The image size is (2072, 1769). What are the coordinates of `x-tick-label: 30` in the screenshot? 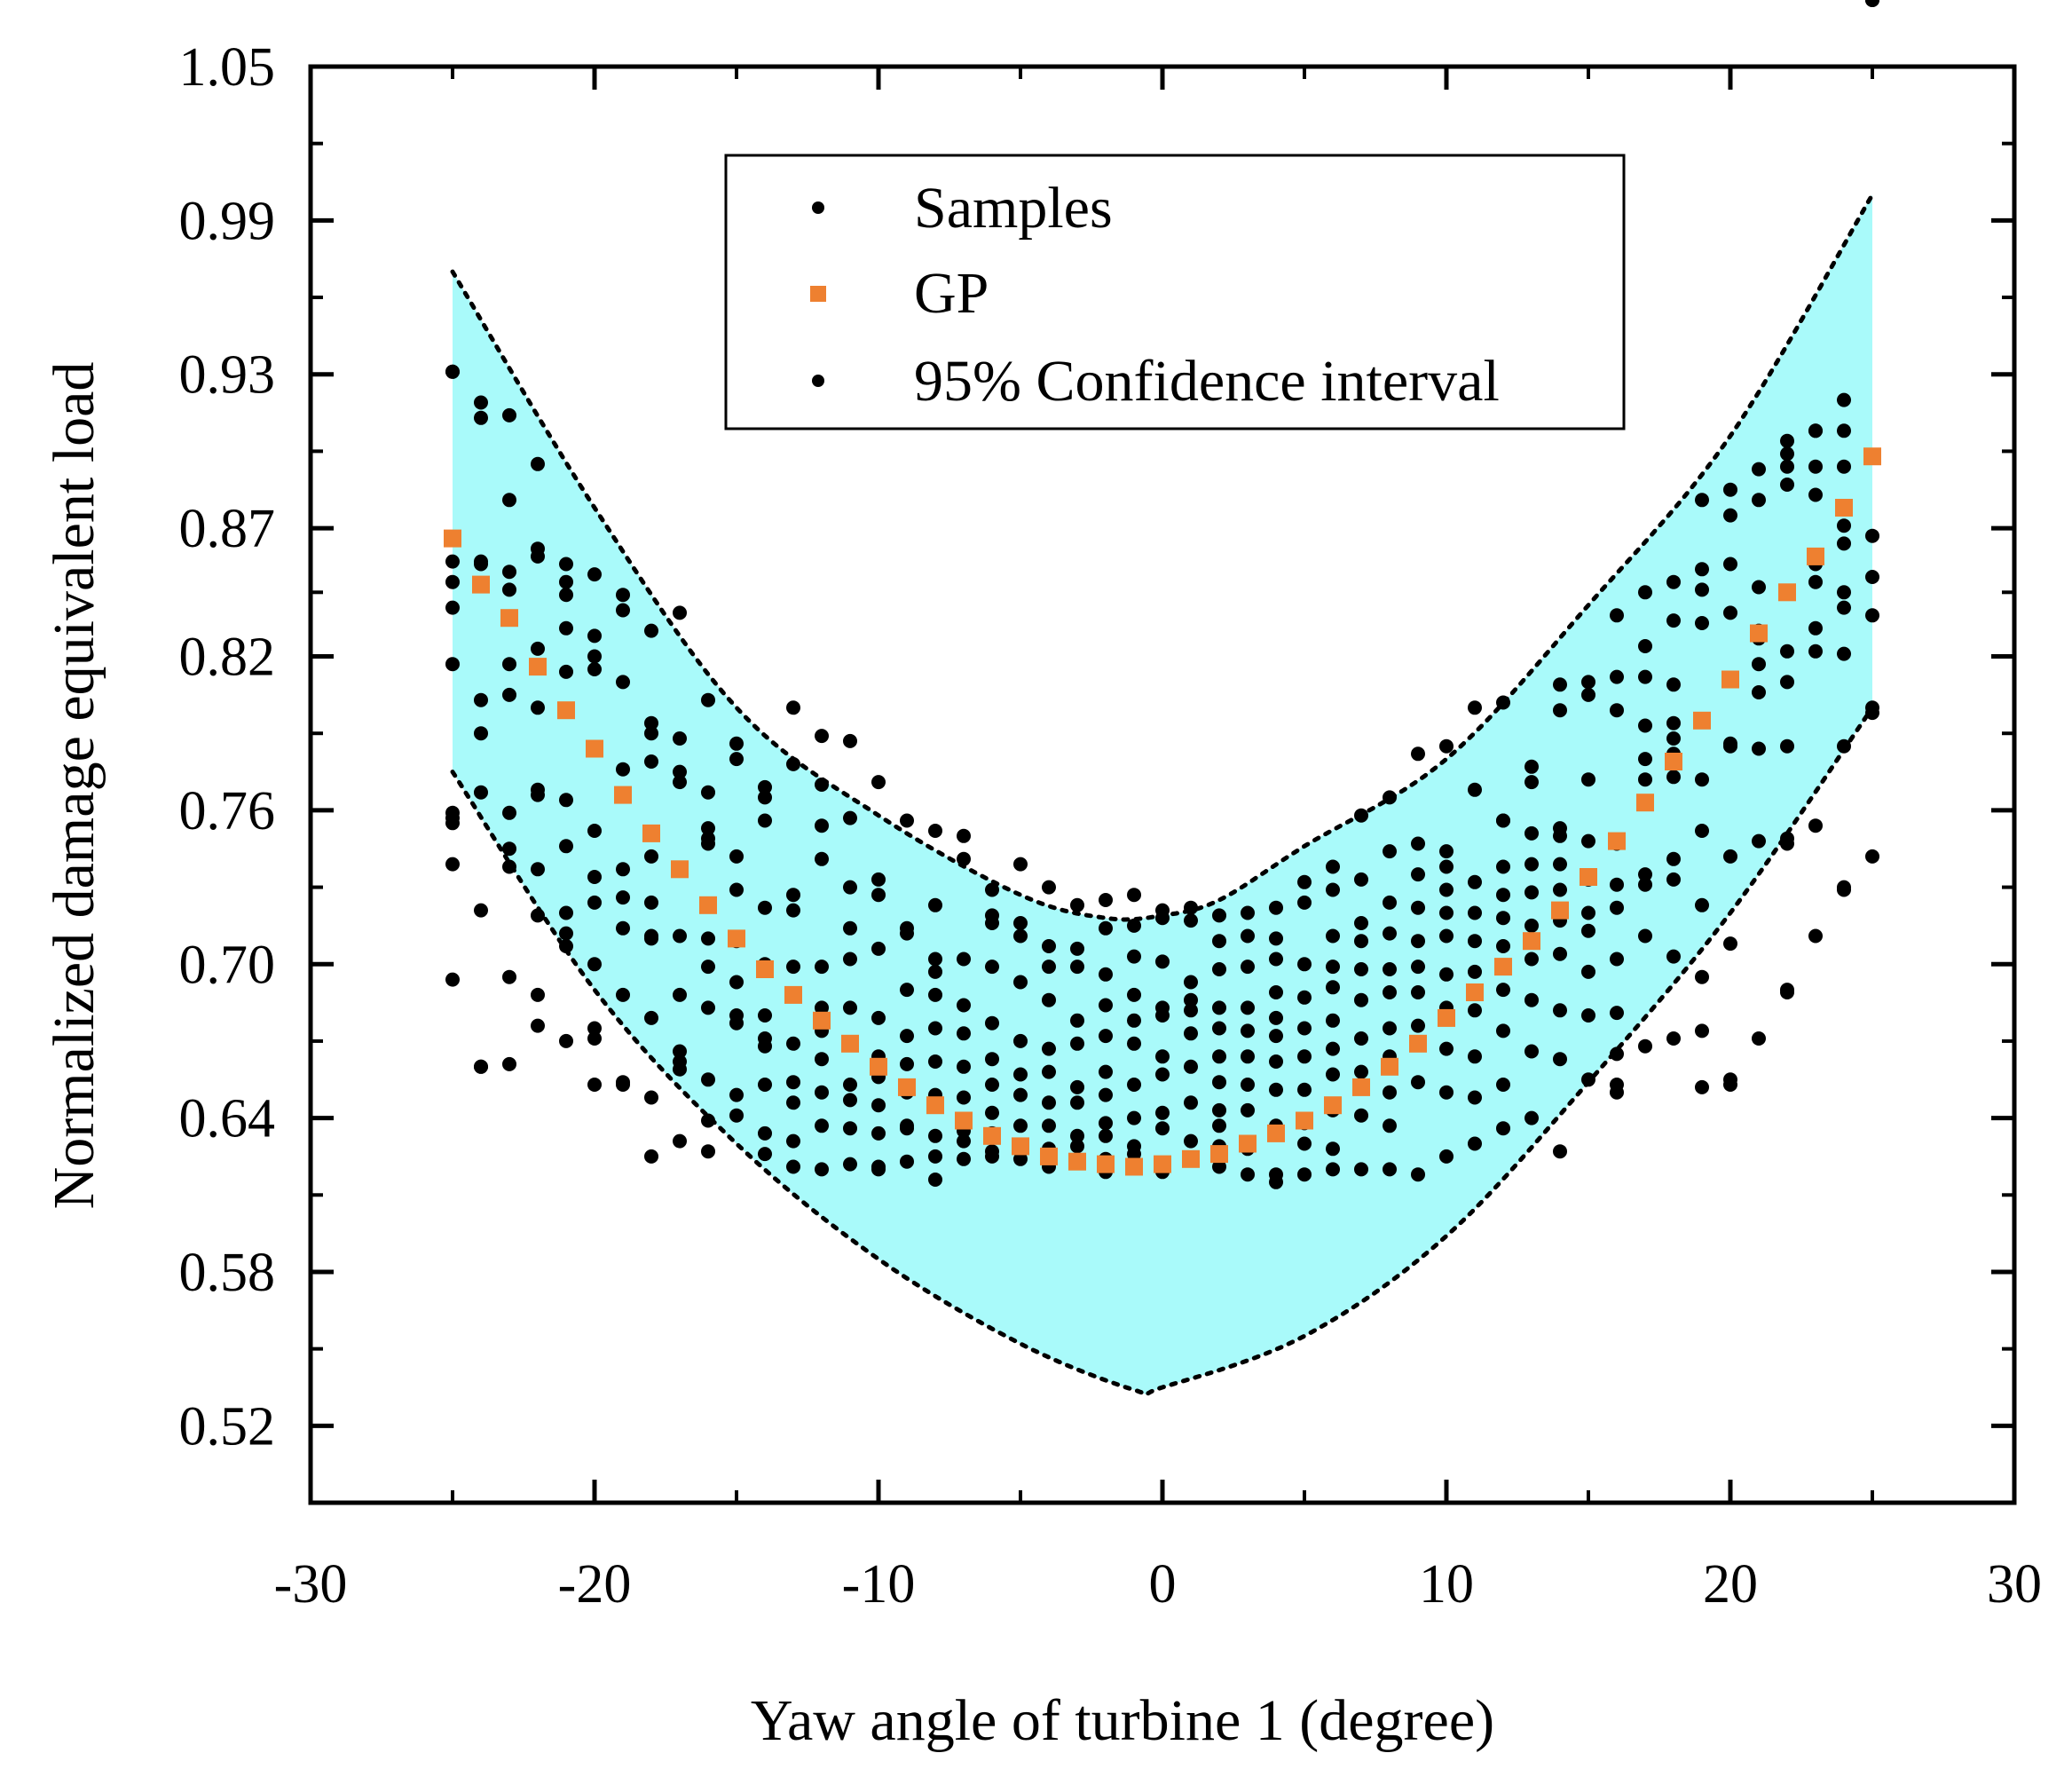 It's located at (2015, 1584).